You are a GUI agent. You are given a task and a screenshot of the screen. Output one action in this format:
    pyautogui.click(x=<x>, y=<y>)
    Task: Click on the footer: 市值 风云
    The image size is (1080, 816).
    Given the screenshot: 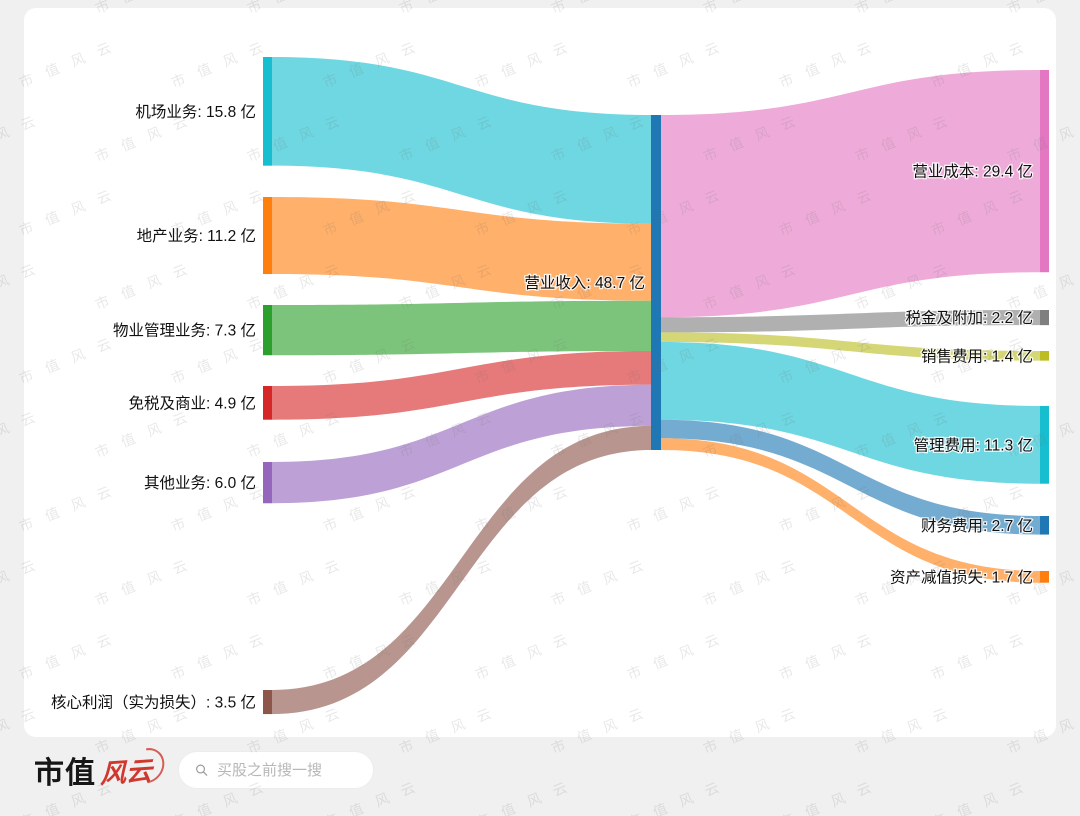 What is the action you would take?
    pyautogui.click(x=204, y=770)
    